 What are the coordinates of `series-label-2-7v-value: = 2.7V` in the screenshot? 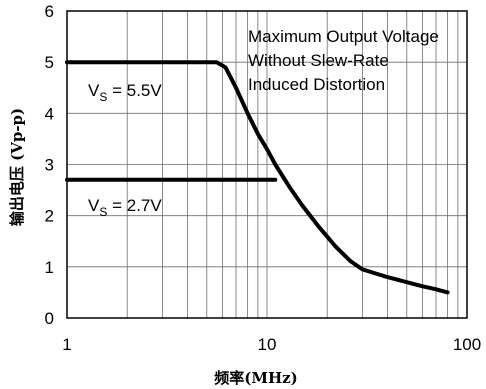 It's located at (134, 205).